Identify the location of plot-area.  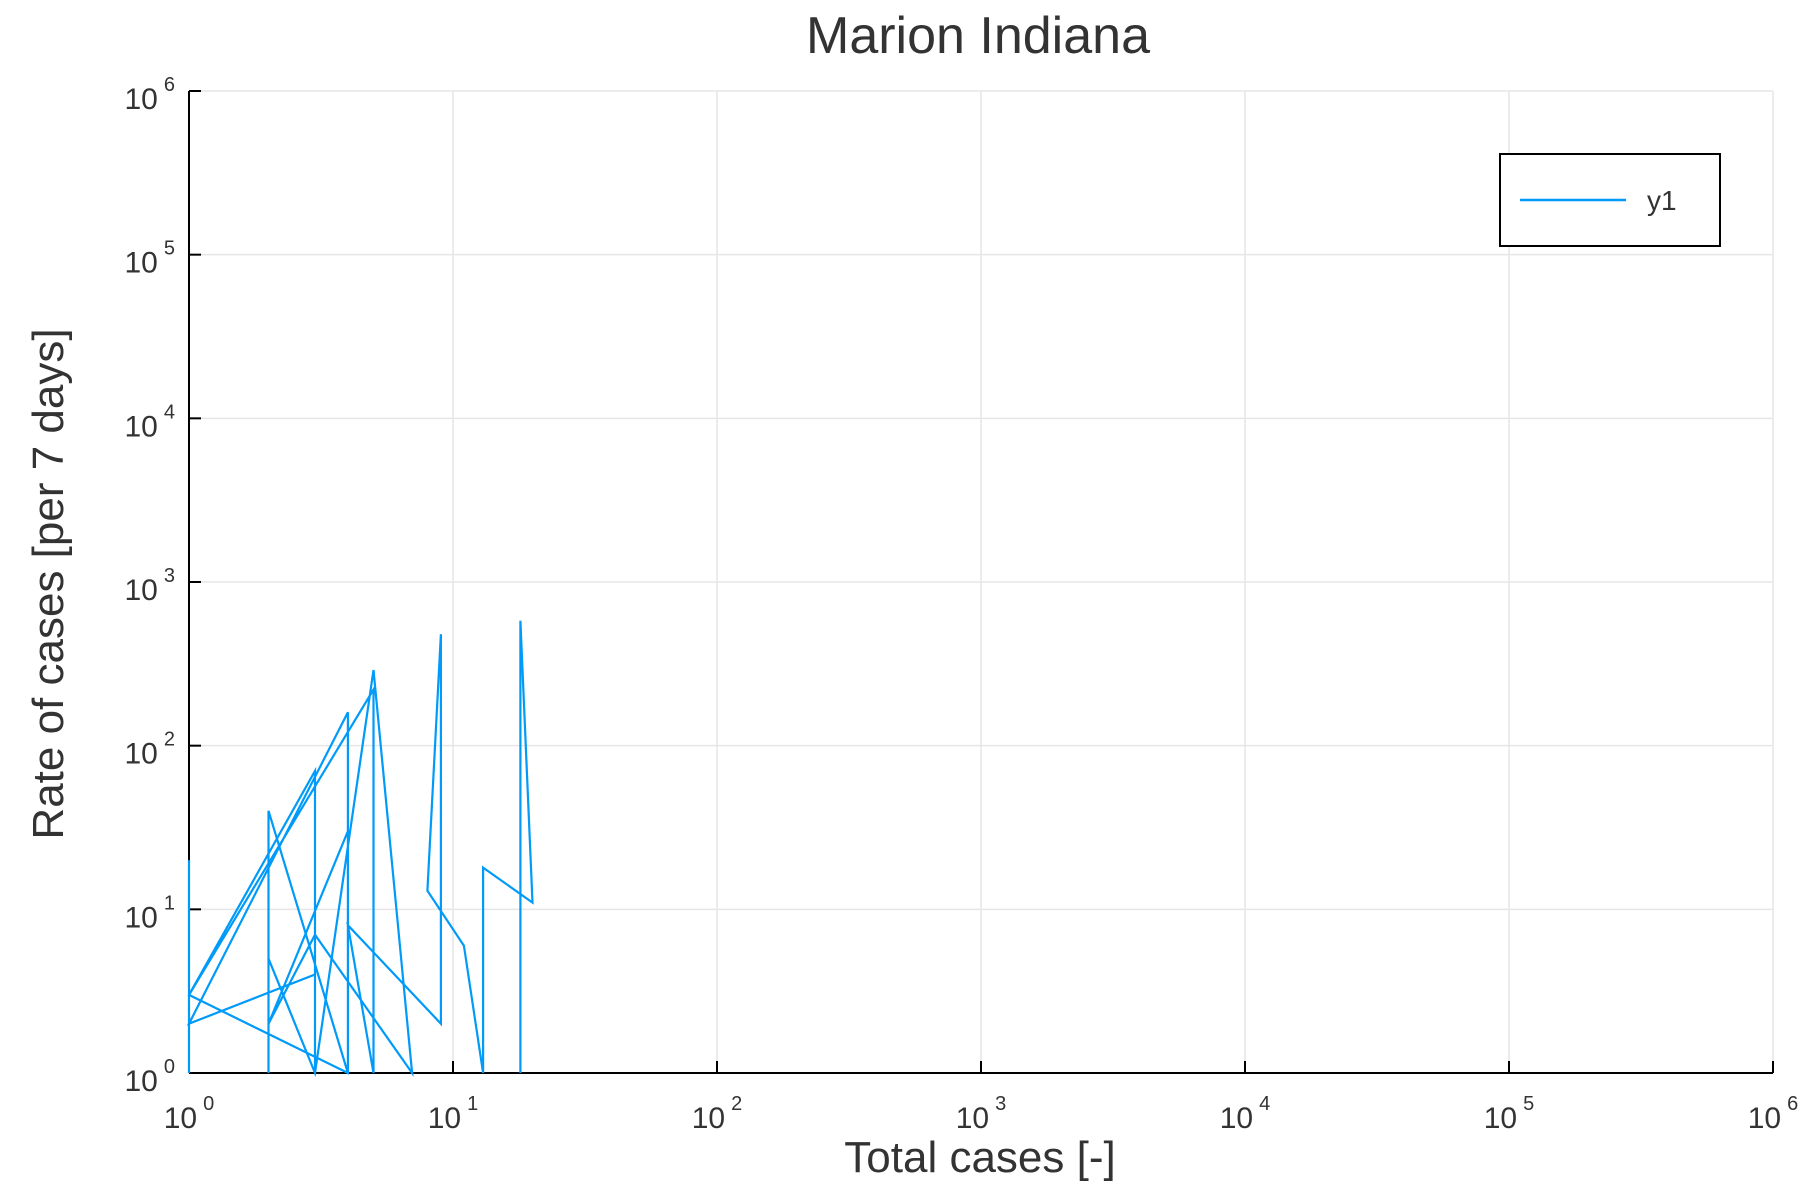
(360, 849).